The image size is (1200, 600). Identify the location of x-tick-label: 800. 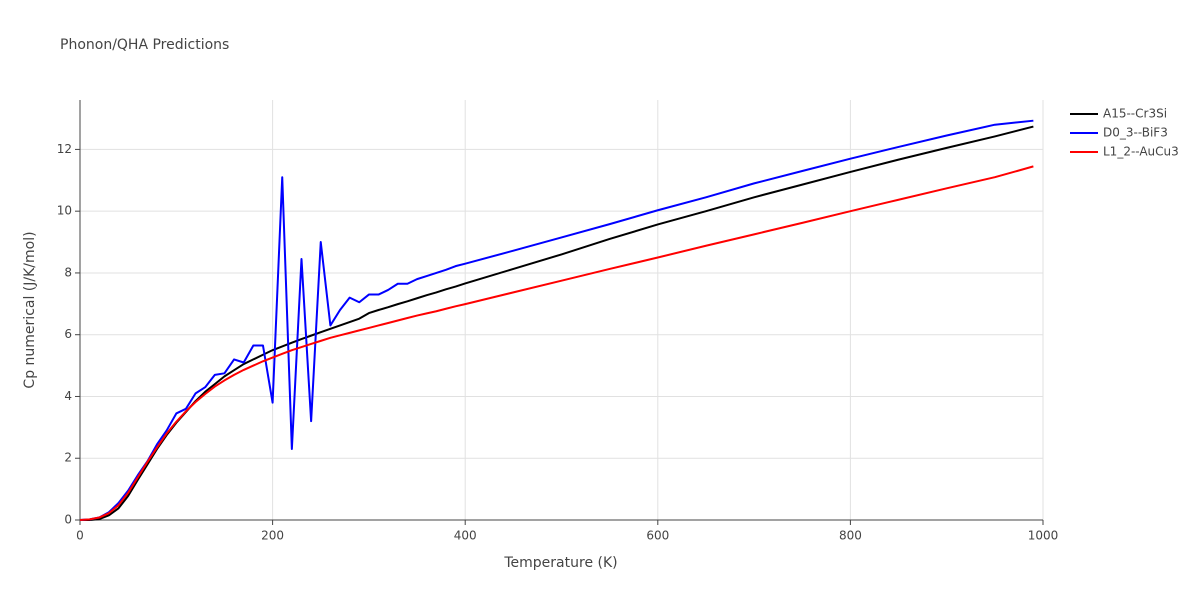
(850, 536).